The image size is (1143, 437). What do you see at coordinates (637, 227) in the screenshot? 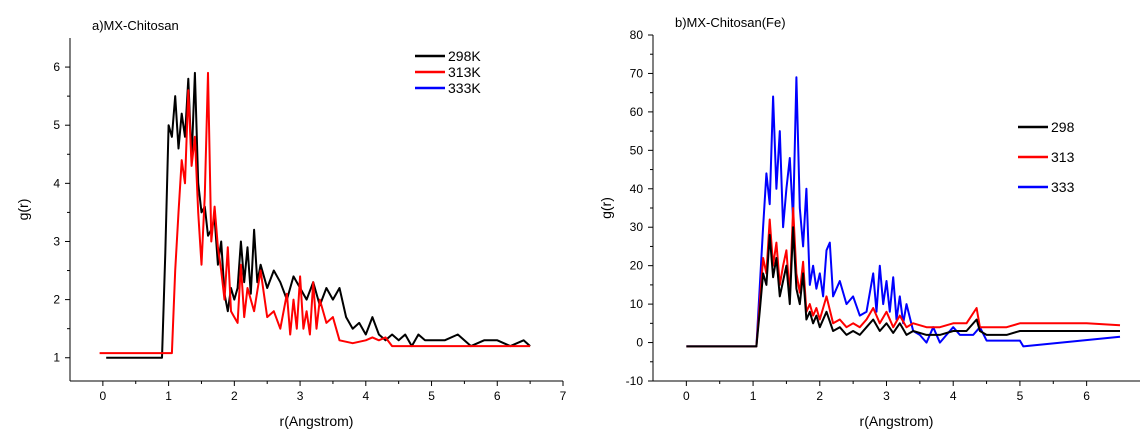
I see `y-tick-label: 30` at bounding box center [637, 227].